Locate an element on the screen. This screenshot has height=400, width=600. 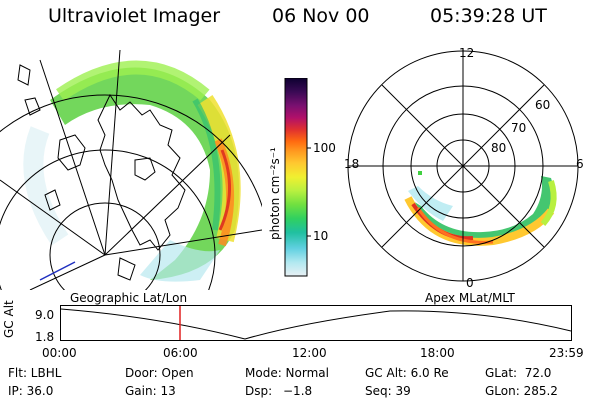
gain-info: Gain: 13 is located at coordinates (150, 391).